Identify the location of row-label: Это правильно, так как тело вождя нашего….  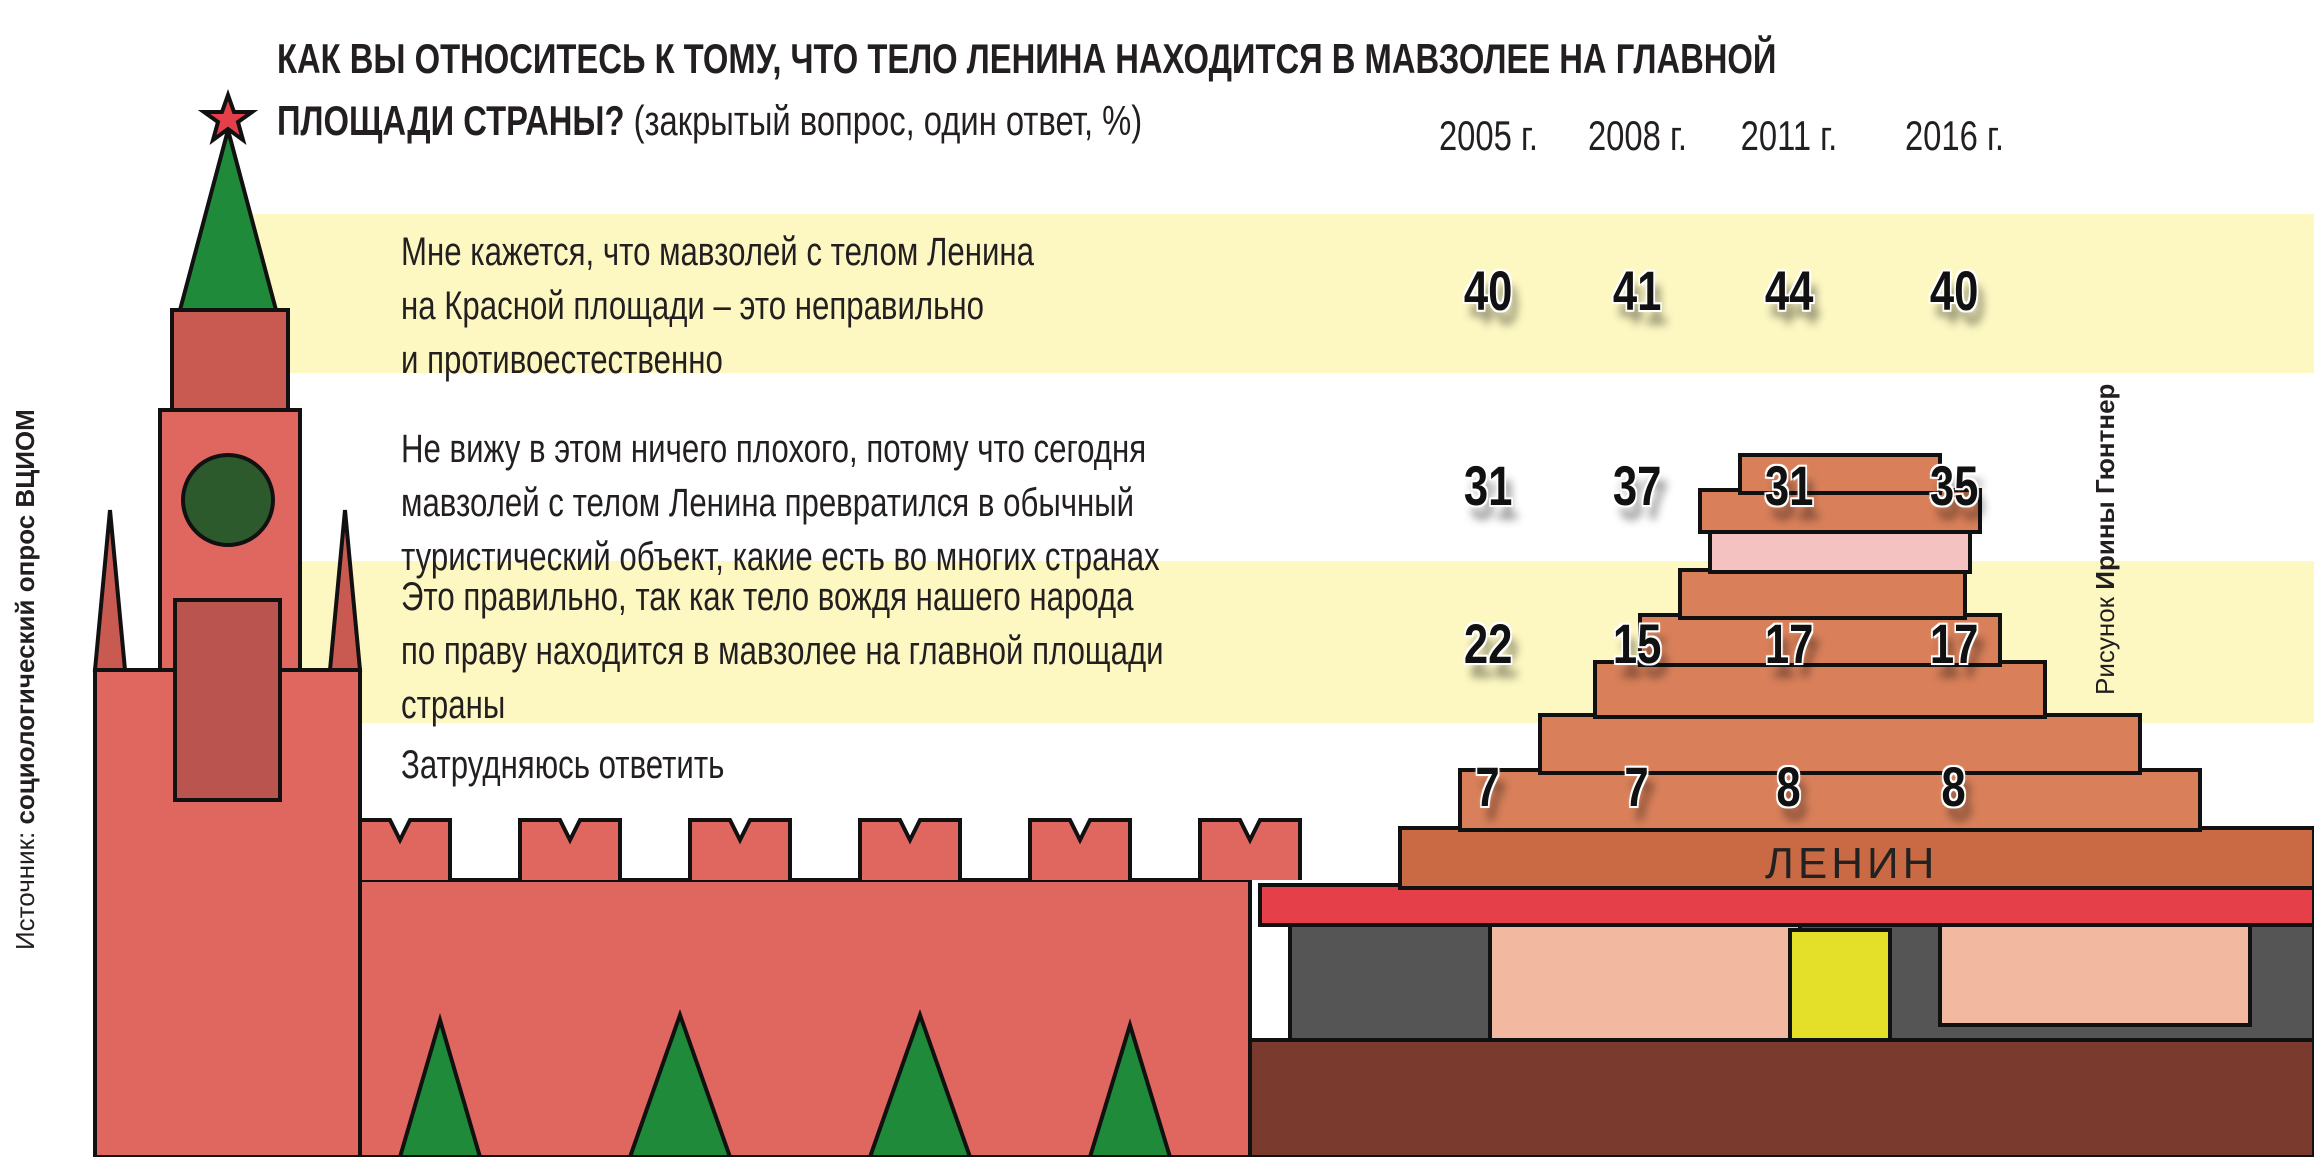
(890, 651).